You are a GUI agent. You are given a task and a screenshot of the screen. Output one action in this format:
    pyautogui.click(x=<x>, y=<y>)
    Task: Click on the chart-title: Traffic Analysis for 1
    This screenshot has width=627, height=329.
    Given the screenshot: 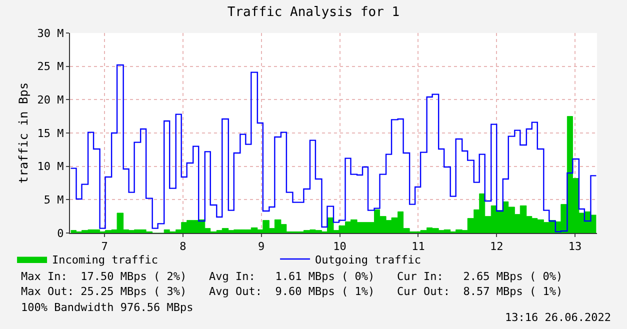 What is the action you would take?
    pyautogui.click(x=313, y=12)
    